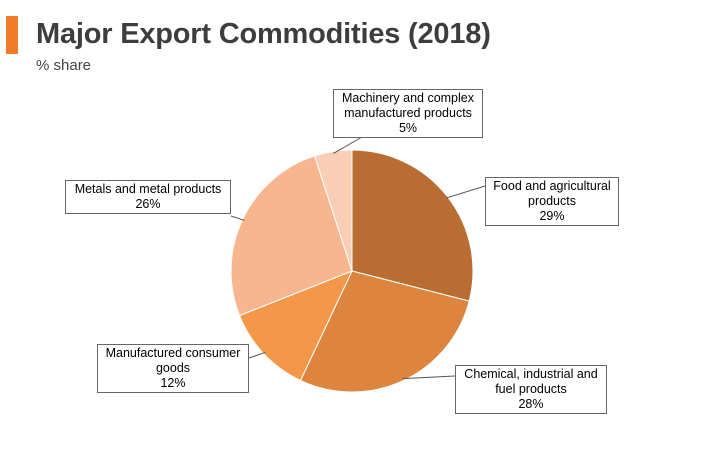 This screenshot has width=703, height=452. Describe the element at coordinates (552, 201) in the screenshot. I see `slice-label-food: Food and agricultural products 29%` at that location.